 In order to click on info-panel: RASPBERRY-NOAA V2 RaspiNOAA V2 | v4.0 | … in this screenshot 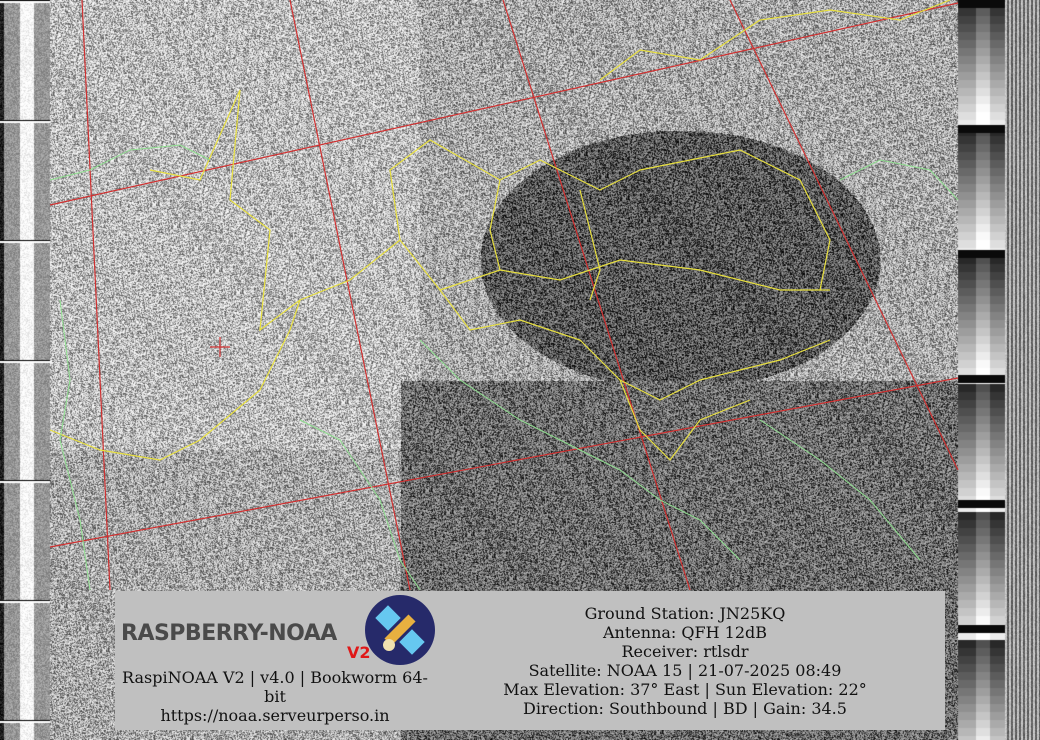, I will do `click(530, 660)`.